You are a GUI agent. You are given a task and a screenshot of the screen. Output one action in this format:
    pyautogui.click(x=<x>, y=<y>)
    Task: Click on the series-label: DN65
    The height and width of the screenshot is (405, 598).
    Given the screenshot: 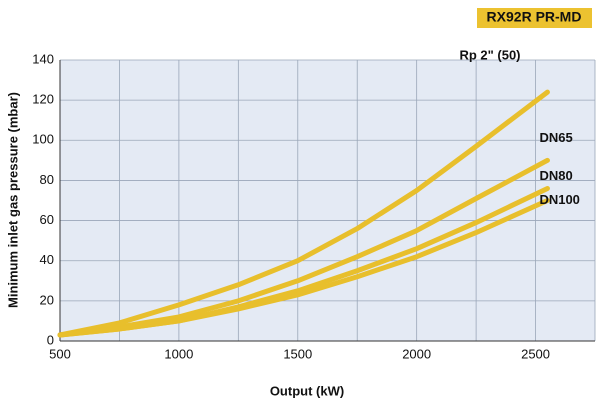 What is the action you would take?
    pyautogui.click(x=555, y=137)
    